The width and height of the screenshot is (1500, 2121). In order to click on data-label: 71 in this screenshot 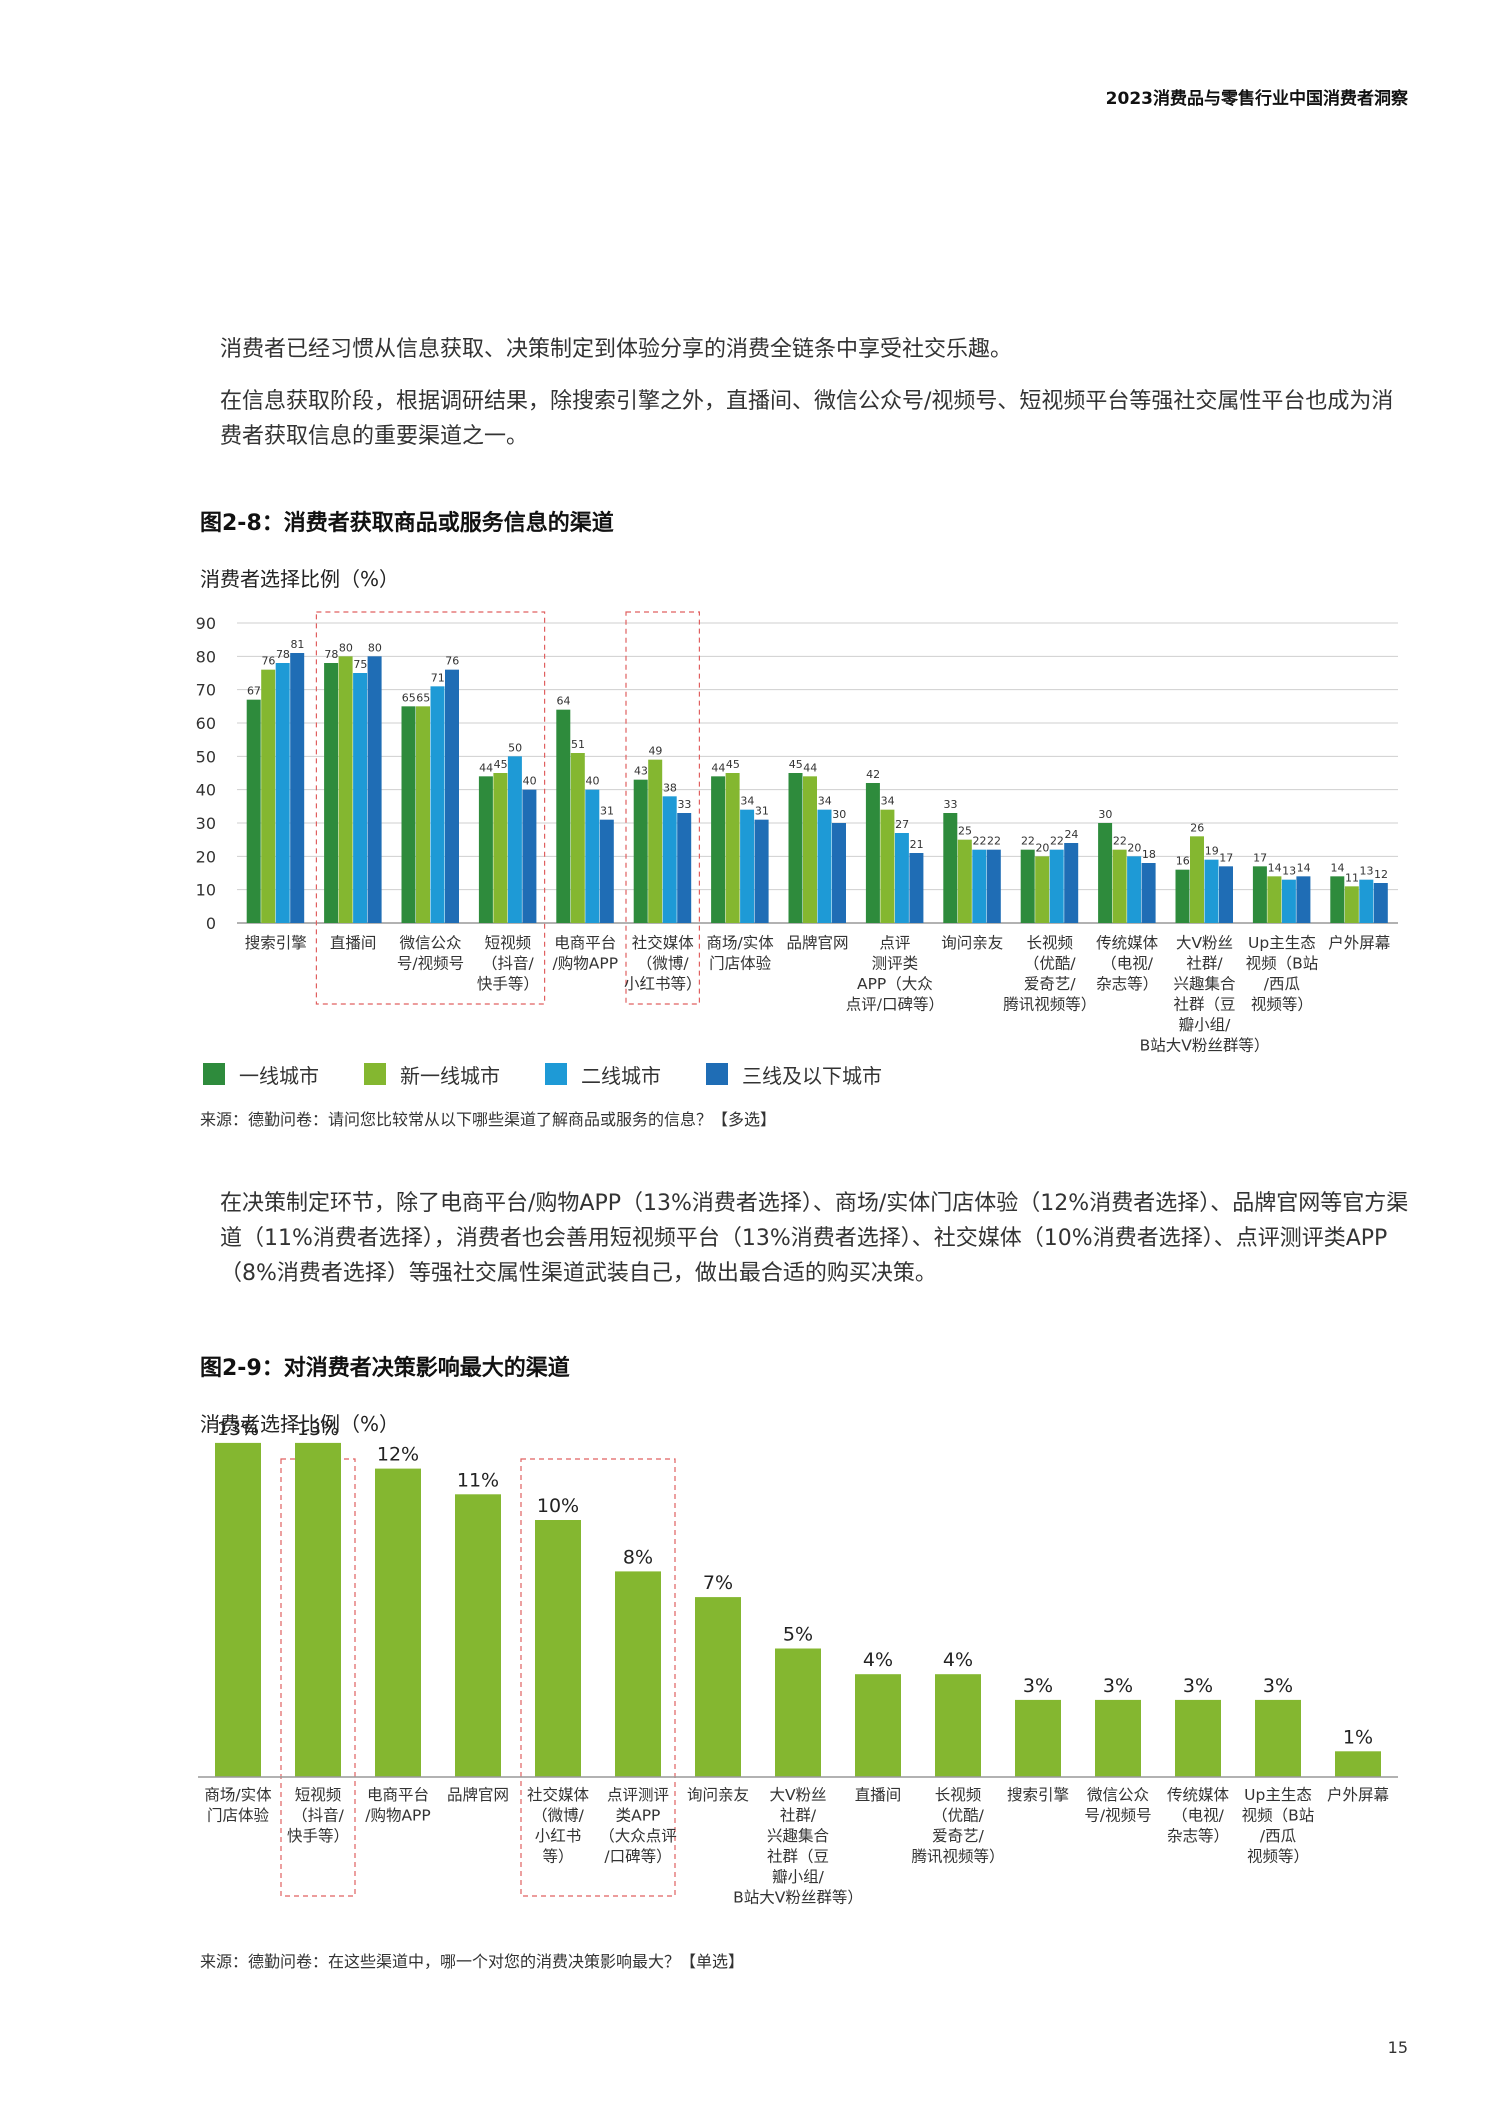, I will do `click(438, 677)`.